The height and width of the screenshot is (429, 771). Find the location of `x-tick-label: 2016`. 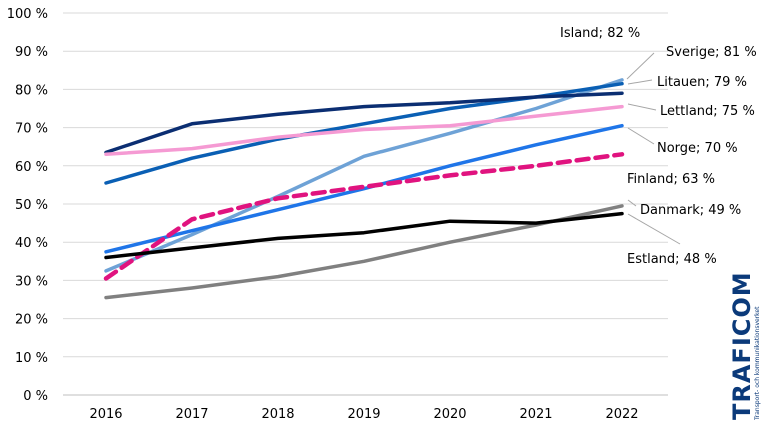

x-tick-label: 2016 is located at coordinates (105, 414).